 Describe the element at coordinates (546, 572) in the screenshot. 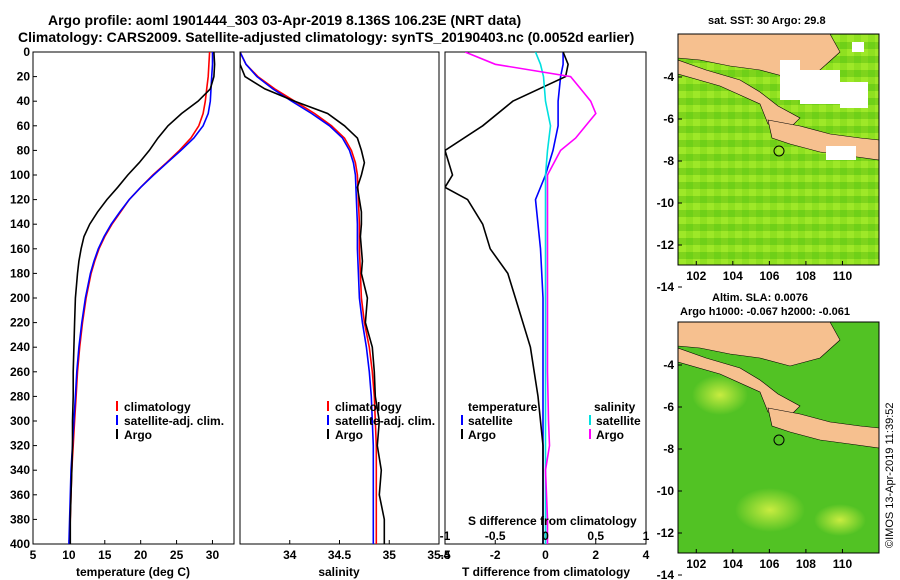

I see `t-difference-xlabel: T difference from climatology` at that location.